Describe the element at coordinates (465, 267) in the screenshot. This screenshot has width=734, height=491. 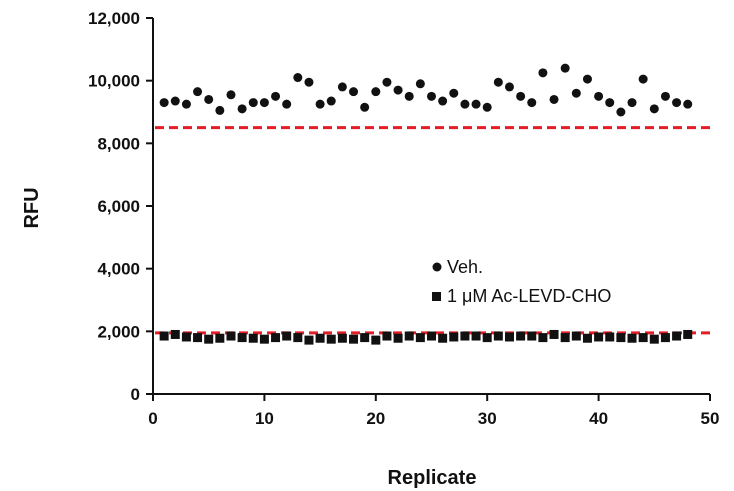
I see `legend-label-veh: Veh.` at that location.